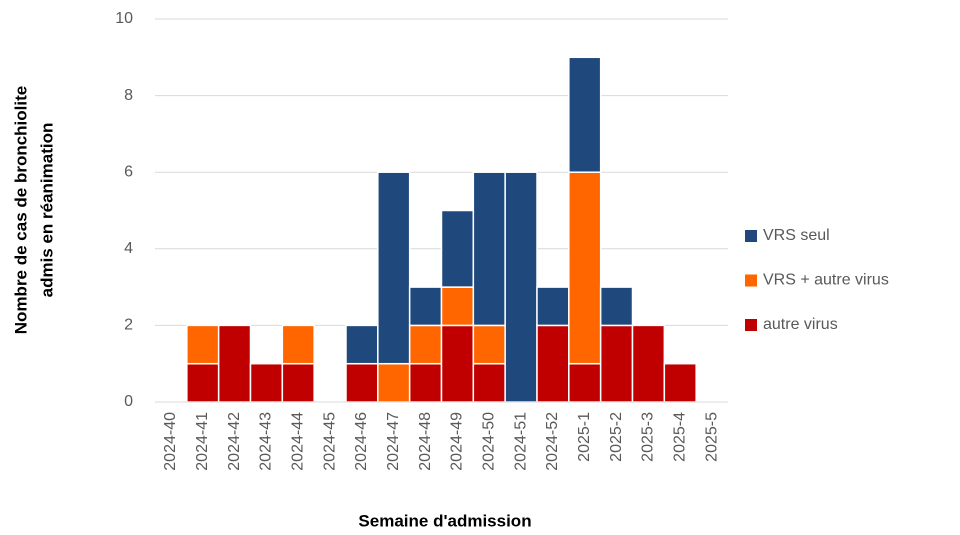 The image size is (960, 535). What do you see at coordinates (202, 441) in the screenshot?
I see `x-tick-label: 2024-41` at bounding box center [202, 441].